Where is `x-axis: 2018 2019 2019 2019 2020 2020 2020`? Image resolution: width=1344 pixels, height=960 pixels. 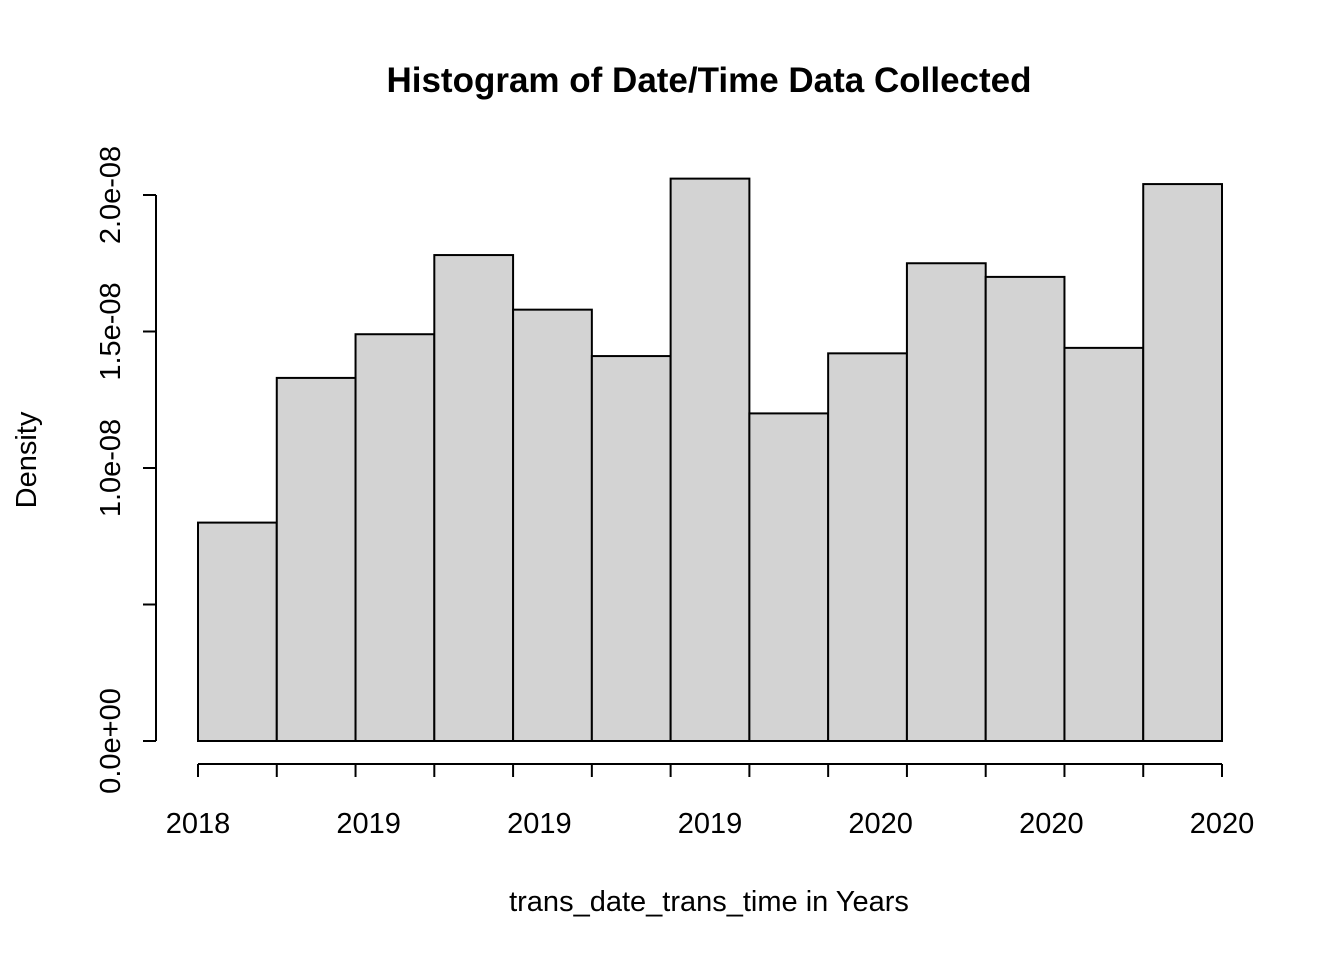 x-axis: 2018 2019 2019 2019 2020 2020 2020 is located at coordinates (710, 801).